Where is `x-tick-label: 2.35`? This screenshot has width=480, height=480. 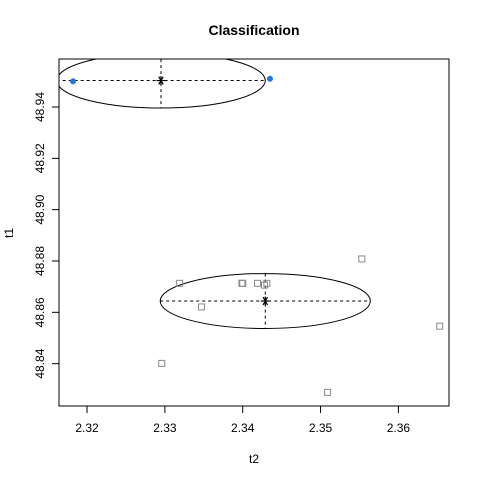 x-tick-label: 2.35 is located at coordinates (321, 428).